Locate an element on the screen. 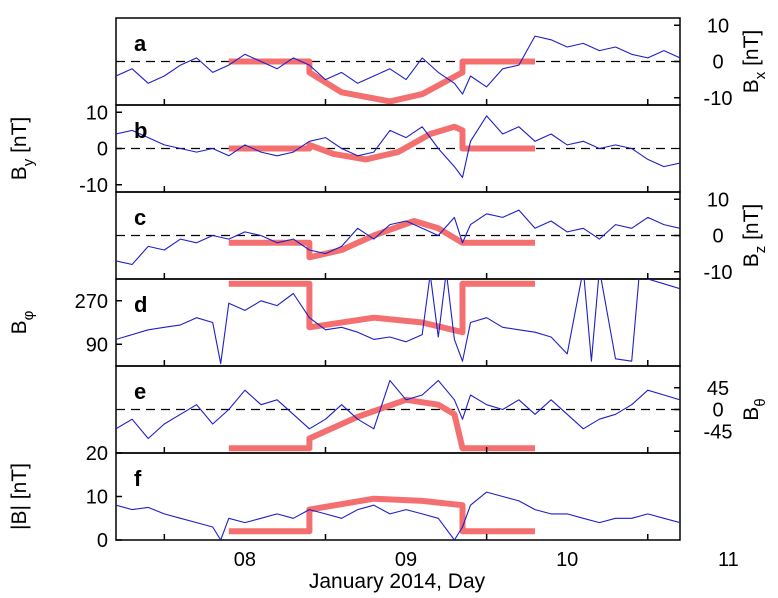 This screenshot has height=598, width=778. y-tick-label: 90 is located at coordinates (97, 345).